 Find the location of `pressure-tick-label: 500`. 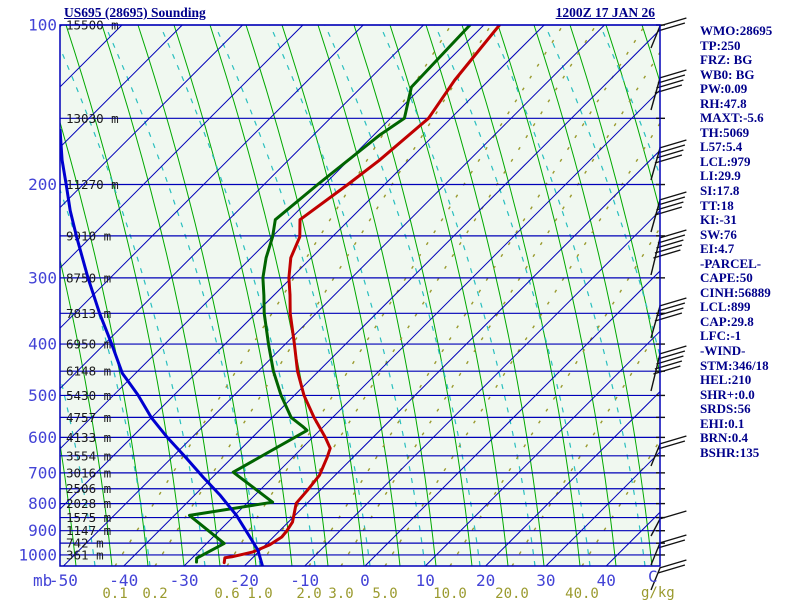

pressure-tick-label: 500 is located at coordinates (42, 395).